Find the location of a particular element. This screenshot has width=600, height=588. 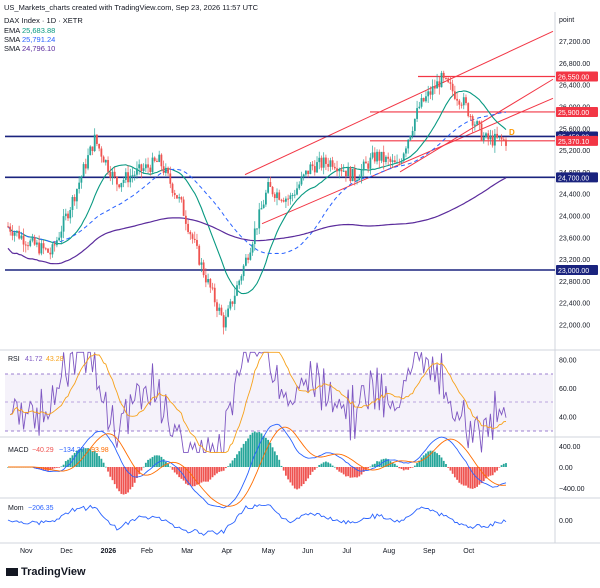

rsi-tick-label: 60.00 is located at coordinates (568, 389).